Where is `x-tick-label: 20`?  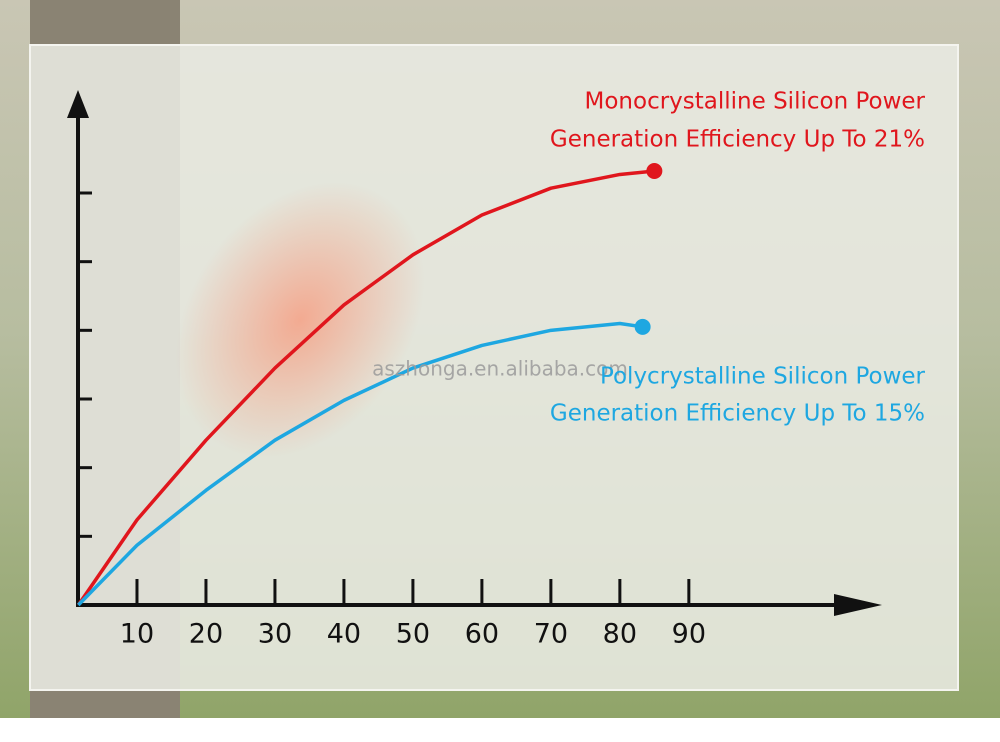 x-tick-label: 20 is located at coordinates (206, 634).